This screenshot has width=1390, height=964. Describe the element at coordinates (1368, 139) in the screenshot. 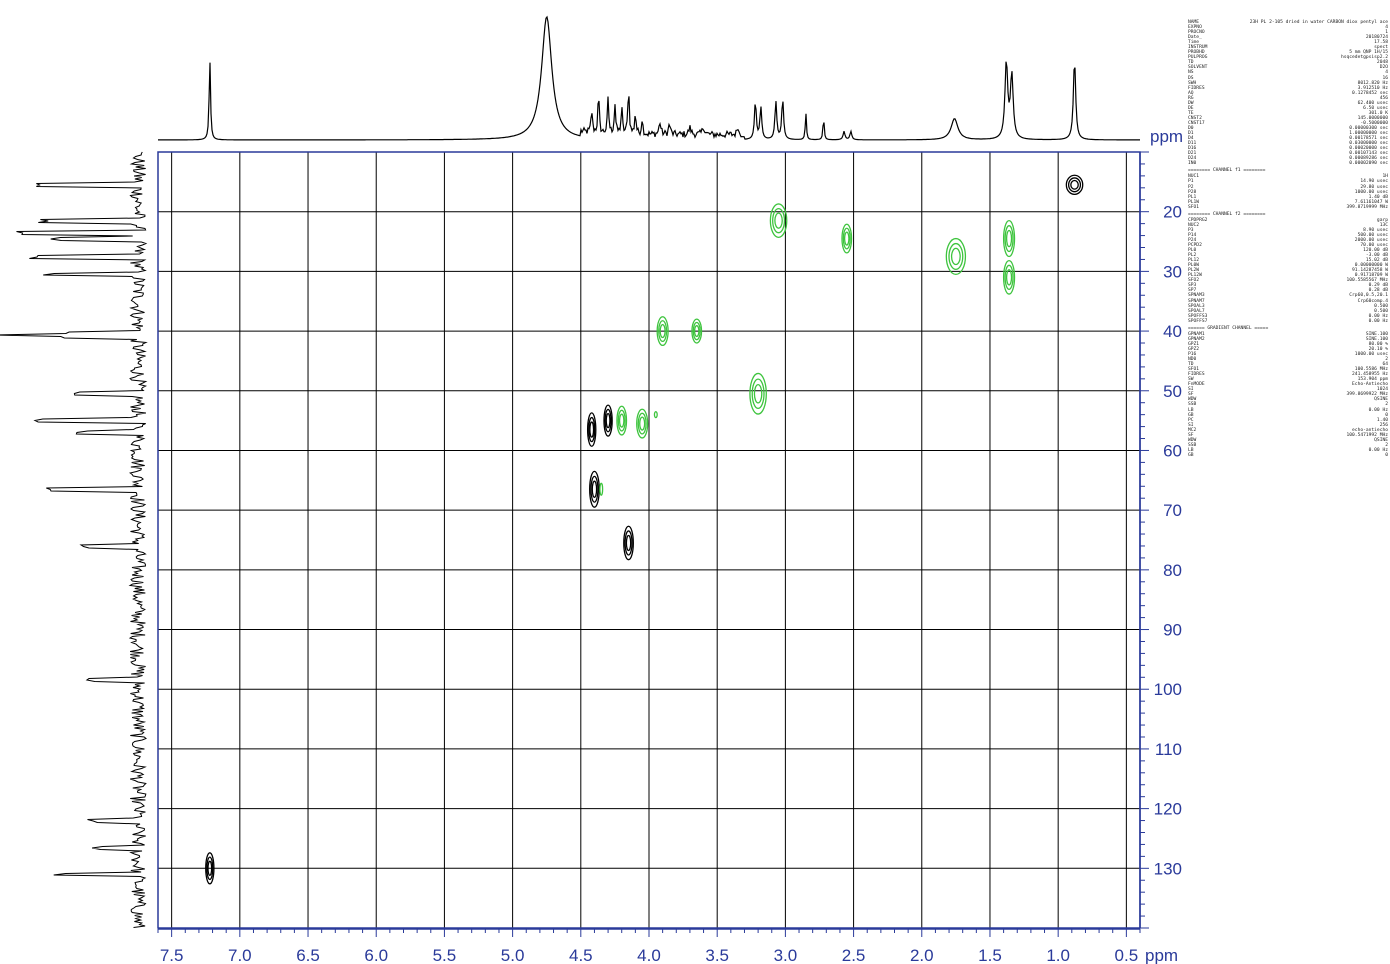

I see `param-value: 0.00178571 sec` at that location.